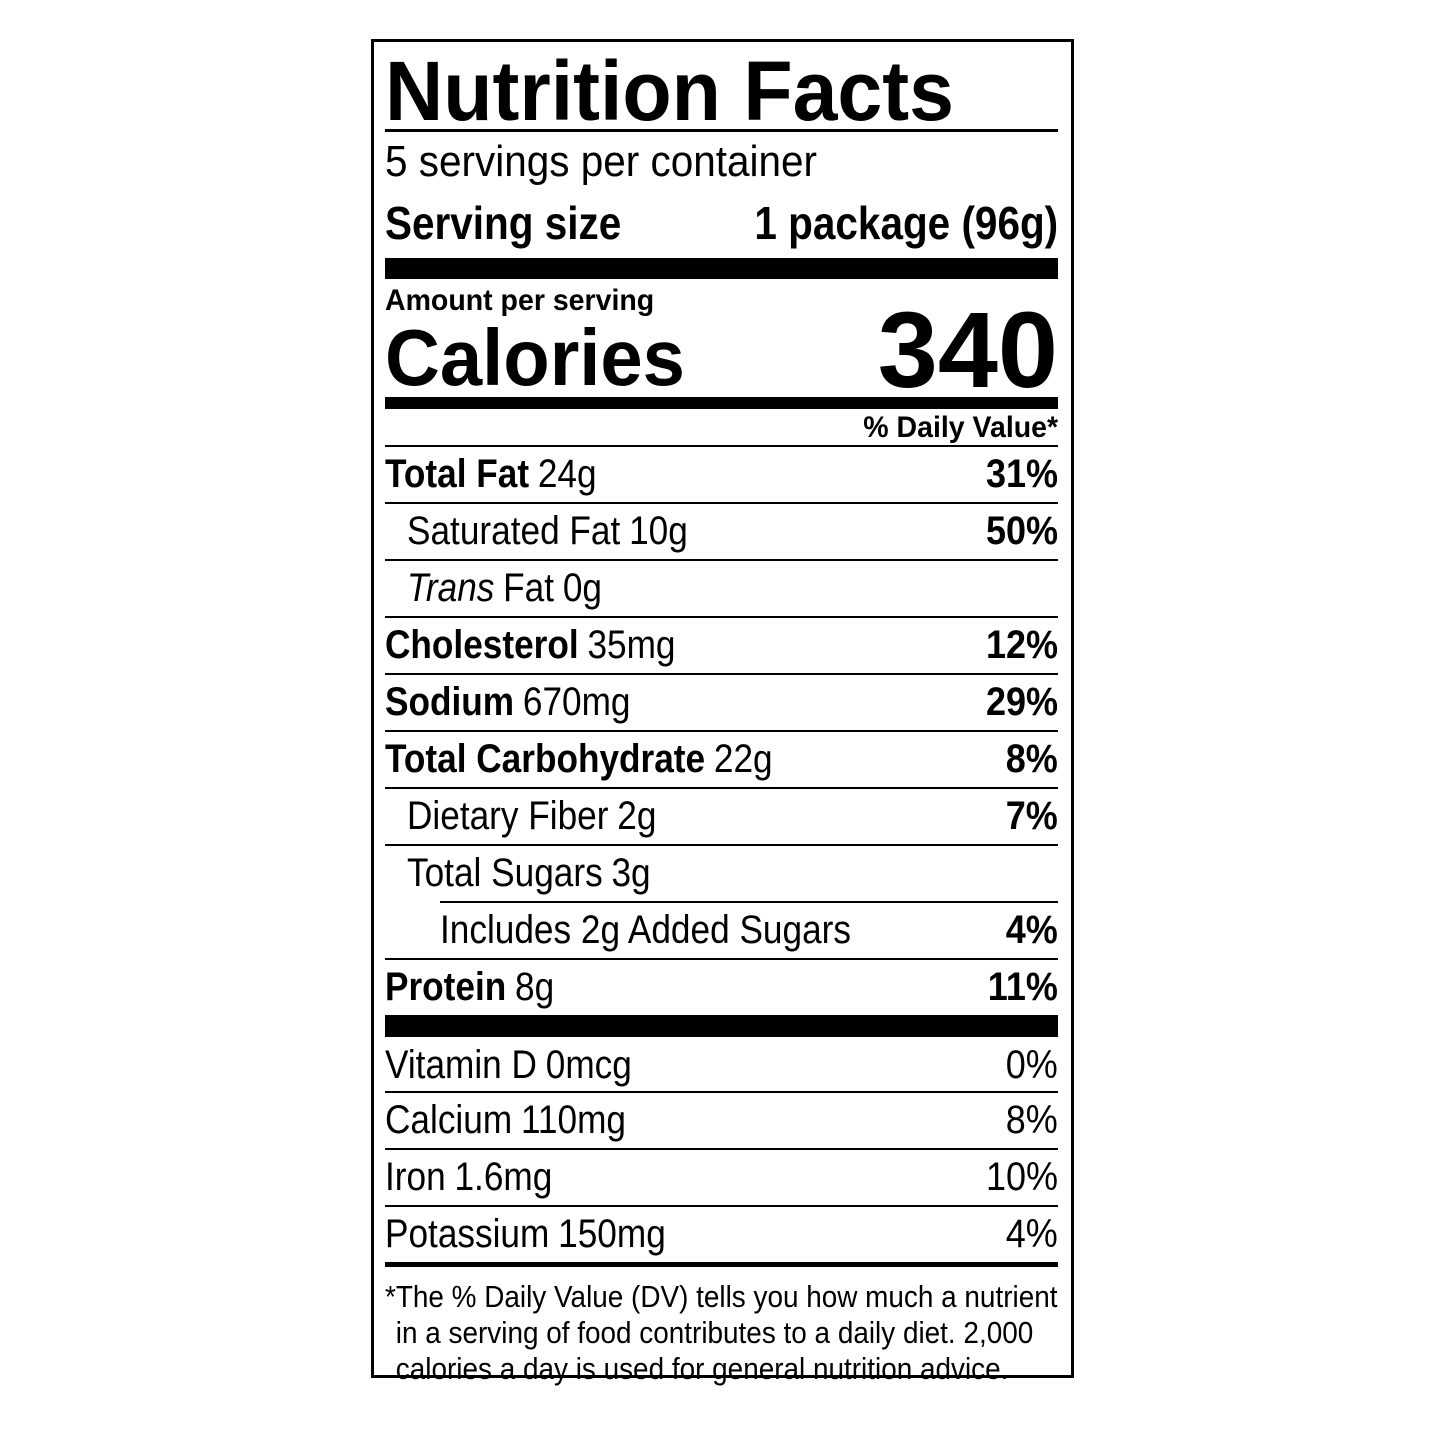  Describe the element at coordinates (573, 1120) in the screenshot. I see `vitamin-amount: 110mg` at that location.